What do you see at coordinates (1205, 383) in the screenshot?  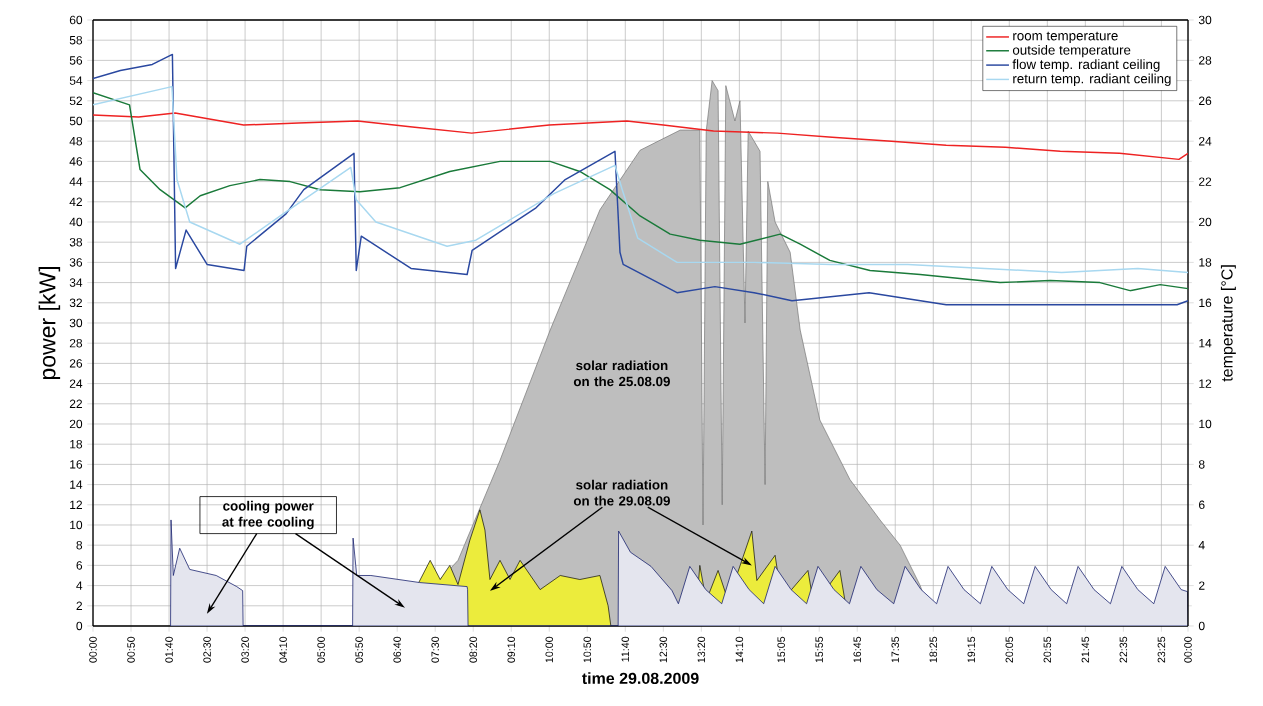 I see `y2-tick-label: 12` at bounding box center [1205, 383].